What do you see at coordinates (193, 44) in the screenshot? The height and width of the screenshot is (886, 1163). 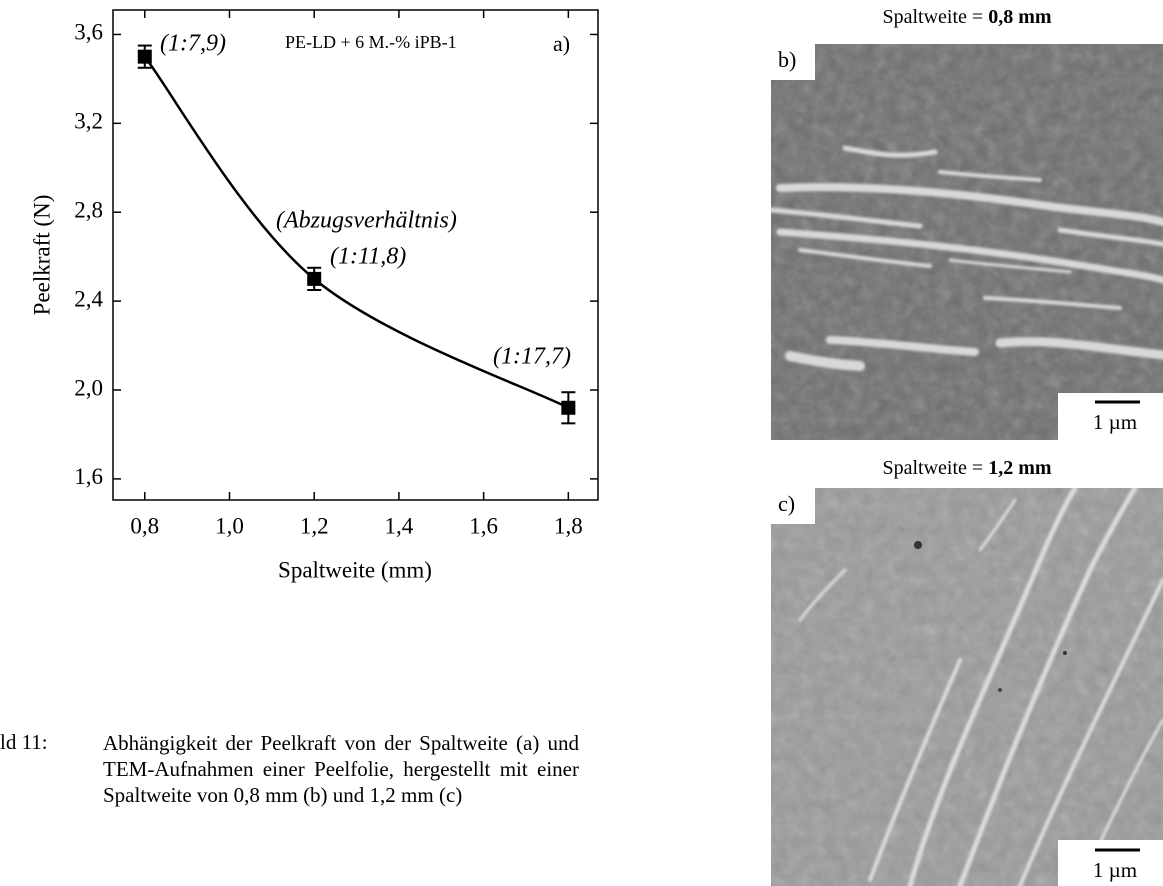 I see `annotation: (1:7,9)` at bounding box center [193, 44].